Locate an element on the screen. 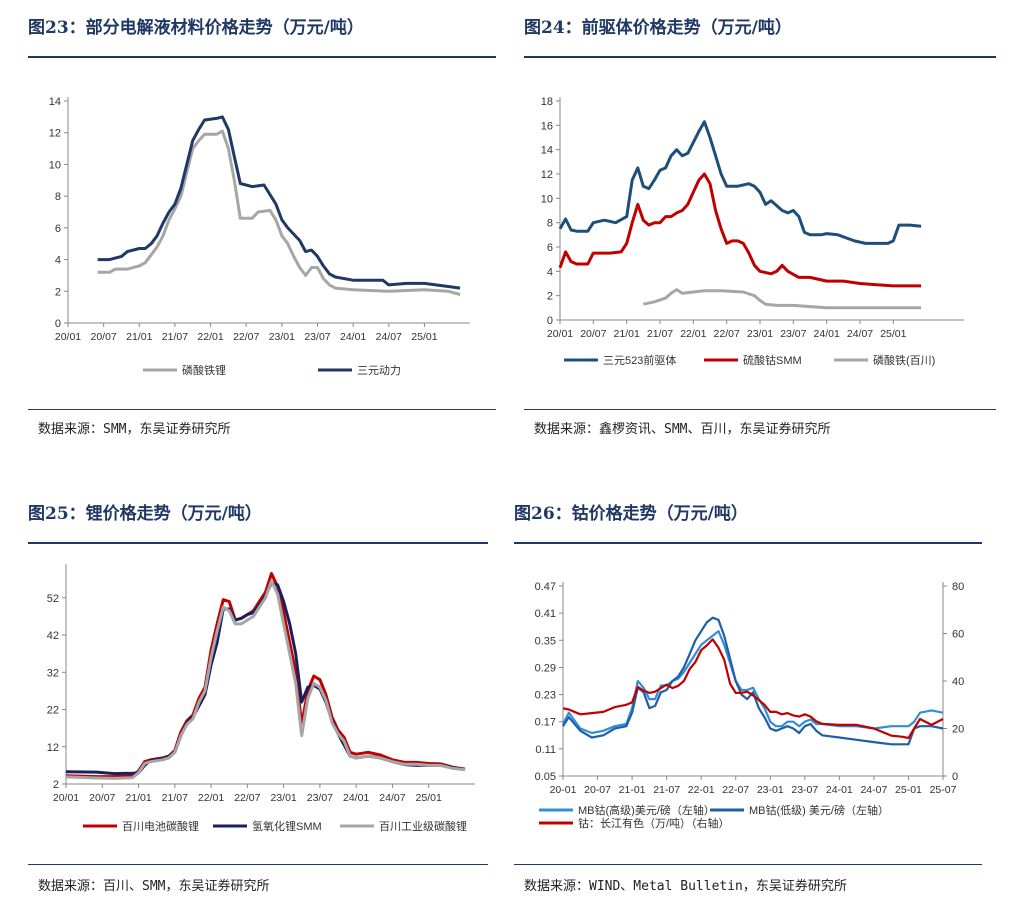 This screenshot has height=921, width=1022. x-tick-label: 24-07 is located at coordinates (873, 790).